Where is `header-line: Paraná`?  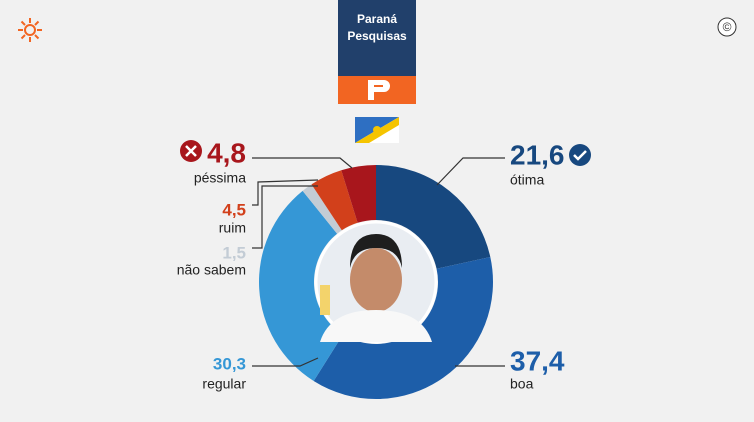 header-line: Paraná is located at coordinates (377, 19).